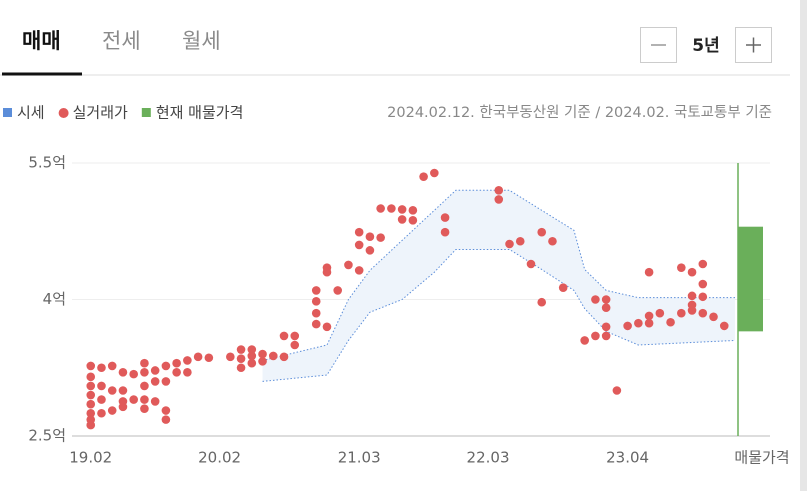 This screenshot has height=491, width=807. I want to click on legend-label: 실거래가, so click(100, 113).